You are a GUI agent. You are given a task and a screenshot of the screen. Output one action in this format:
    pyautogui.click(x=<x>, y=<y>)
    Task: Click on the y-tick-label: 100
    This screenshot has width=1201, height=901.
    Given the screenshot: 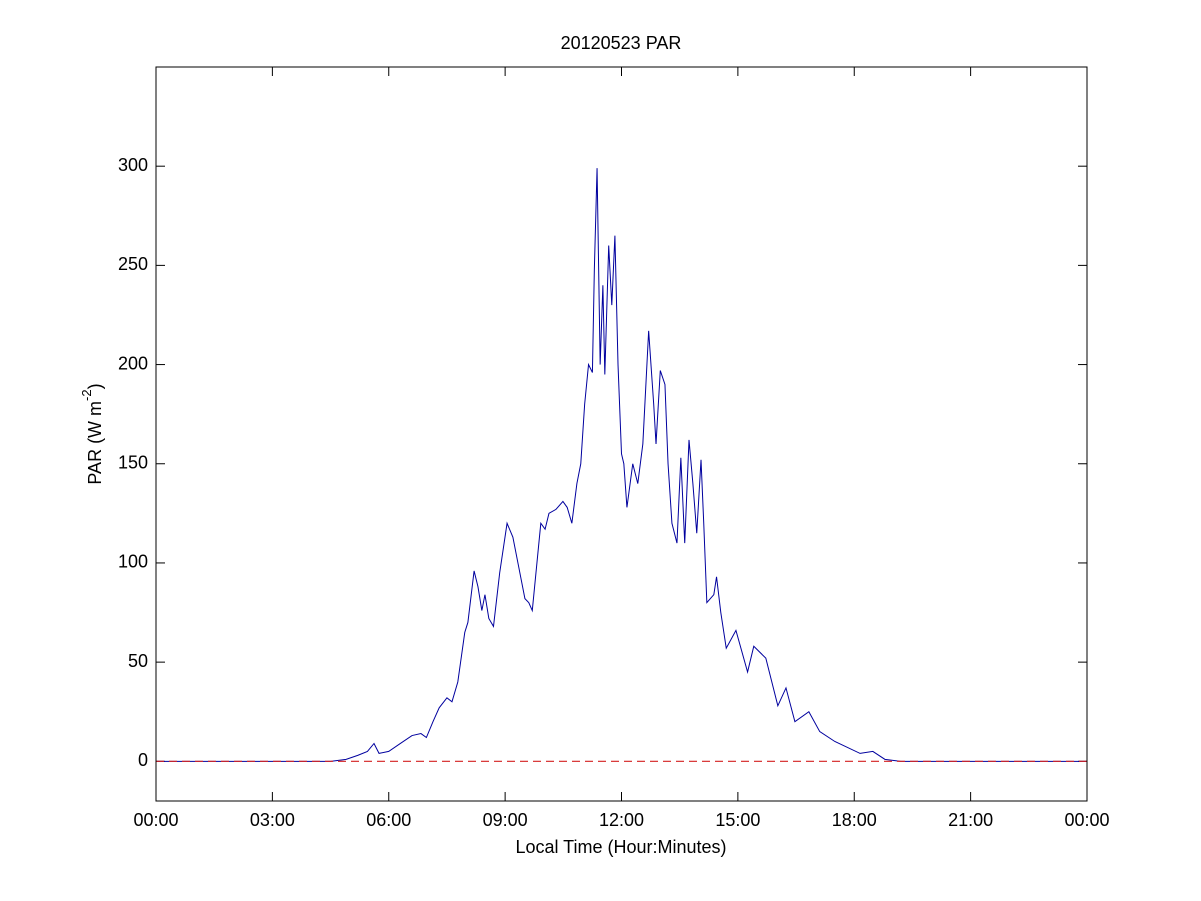 What is the action you would take?
    pyautogui.click(x=133, y=562)
    